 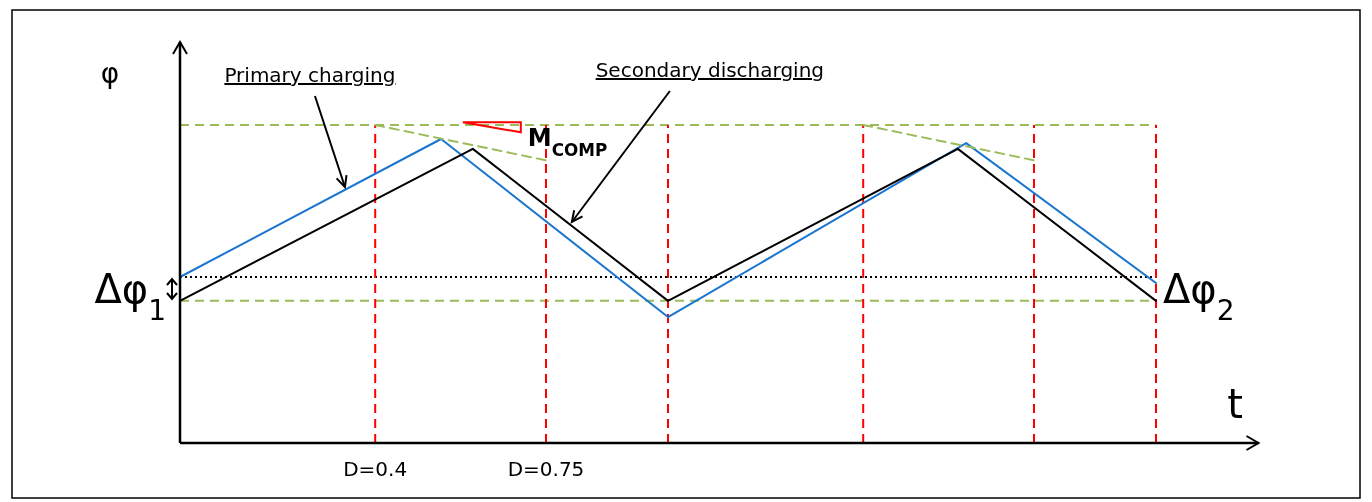 I want to click on annotation: M$_{COMP}$, so click(x=567, y=141).